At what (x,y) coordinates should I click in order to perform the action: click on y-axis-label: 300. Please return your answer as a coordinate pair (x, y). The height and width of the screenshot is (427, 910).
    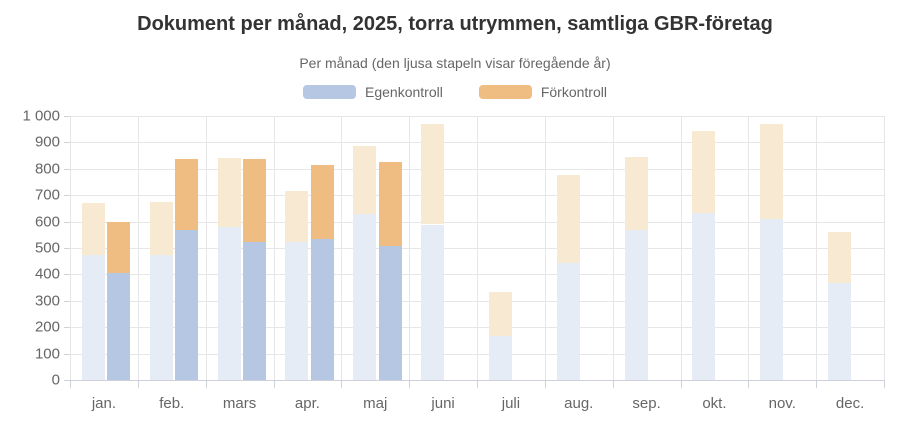
    Looking at the image, I should click on (47, 301).